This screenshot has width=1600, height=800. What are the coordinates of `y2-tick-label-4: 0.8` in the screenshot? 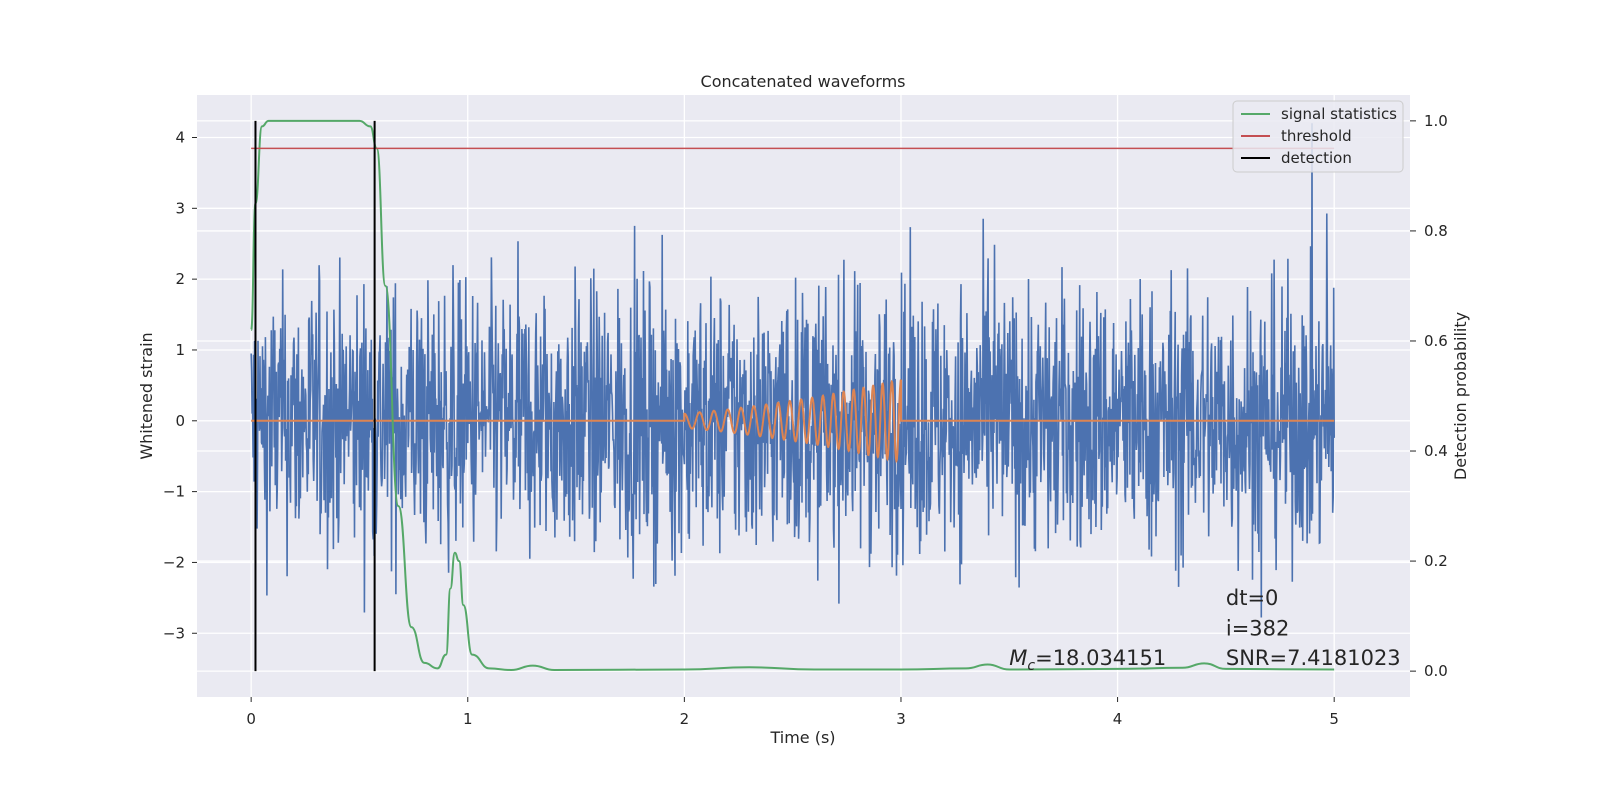 It's located at (1436, 231).